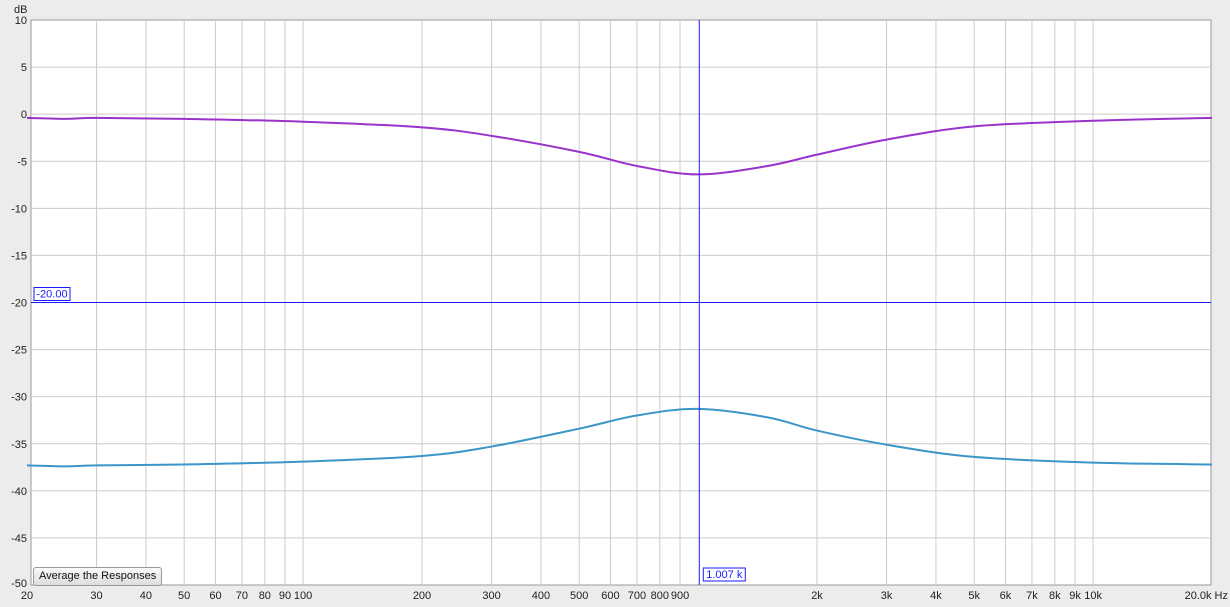  What do you see at coordinates (24, 115) in the screenshot?
I see `y-tick-label: 0` at bounding box center [24, 115].